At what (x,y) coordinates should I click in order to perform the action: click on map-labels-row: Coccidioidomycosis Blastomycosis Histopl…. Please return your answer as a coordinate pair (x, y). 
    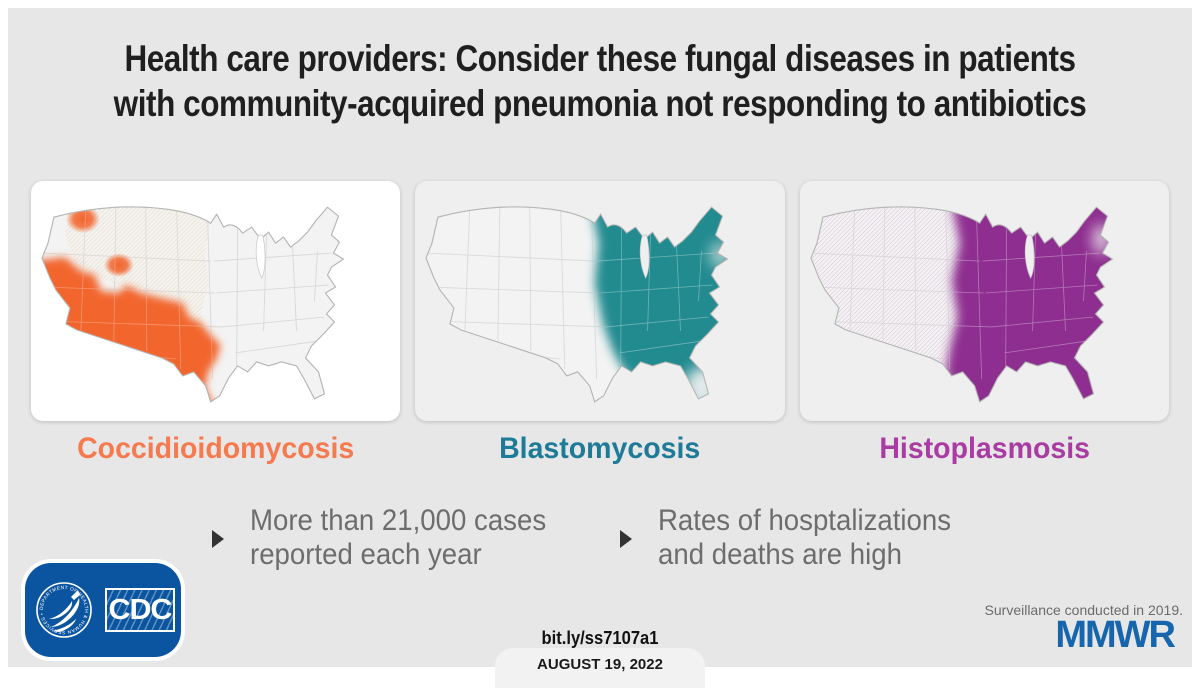
    Looking at the image, I should click on (600, 449).